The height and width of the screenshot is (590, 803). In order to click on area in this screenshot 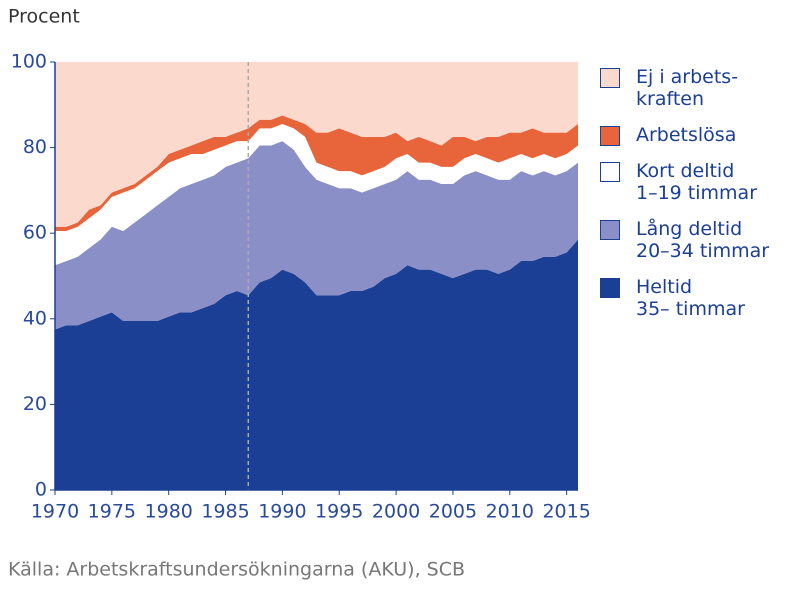, I will do `click(316, 173)`.